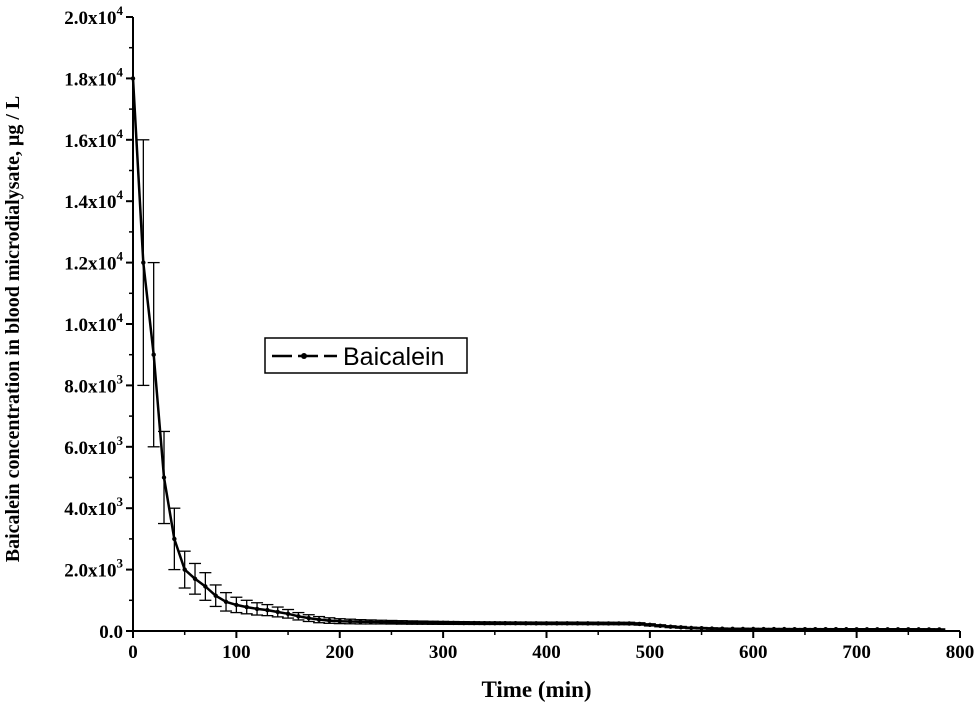 The image size is (980, 707). Describe the element at coordinates (393, 357) in the screenshot. I see `legend-label-baicalein: Baicalein` at that location.